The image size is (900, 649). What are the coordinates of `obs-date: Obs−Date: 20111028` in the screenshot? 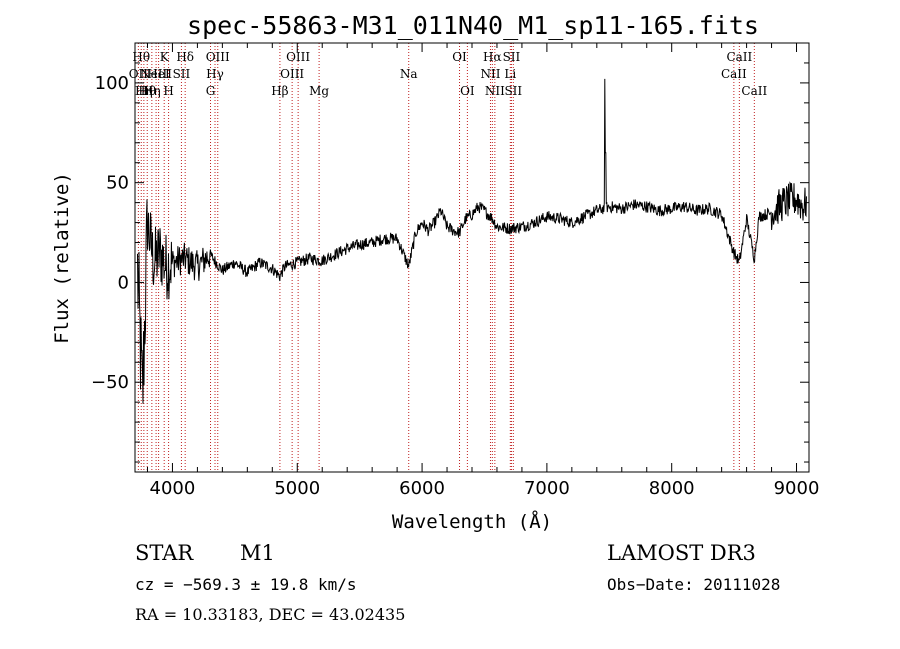 It's located at (693, 584).